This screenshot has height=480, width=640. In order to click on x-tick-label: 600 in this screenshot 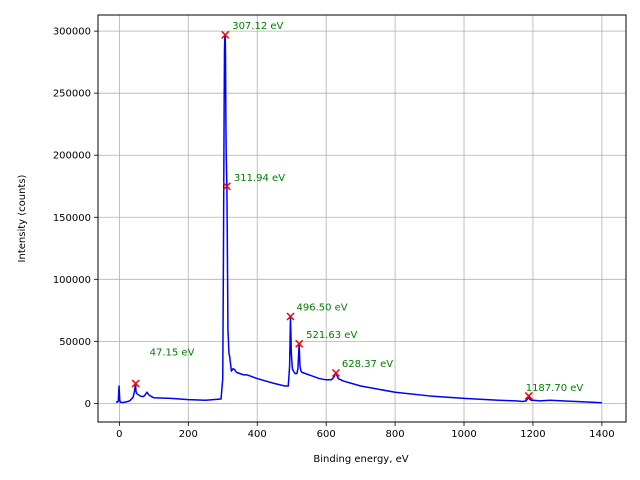, I will do `click(326, 434)`.